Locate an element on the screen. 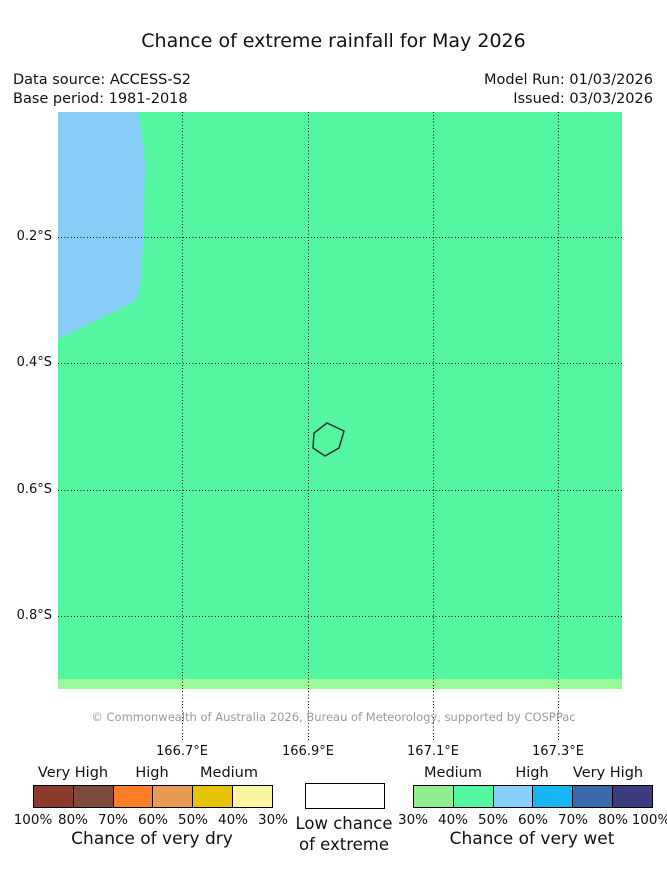  wet-level-medium: Medium is located at coordinates (453, 773).